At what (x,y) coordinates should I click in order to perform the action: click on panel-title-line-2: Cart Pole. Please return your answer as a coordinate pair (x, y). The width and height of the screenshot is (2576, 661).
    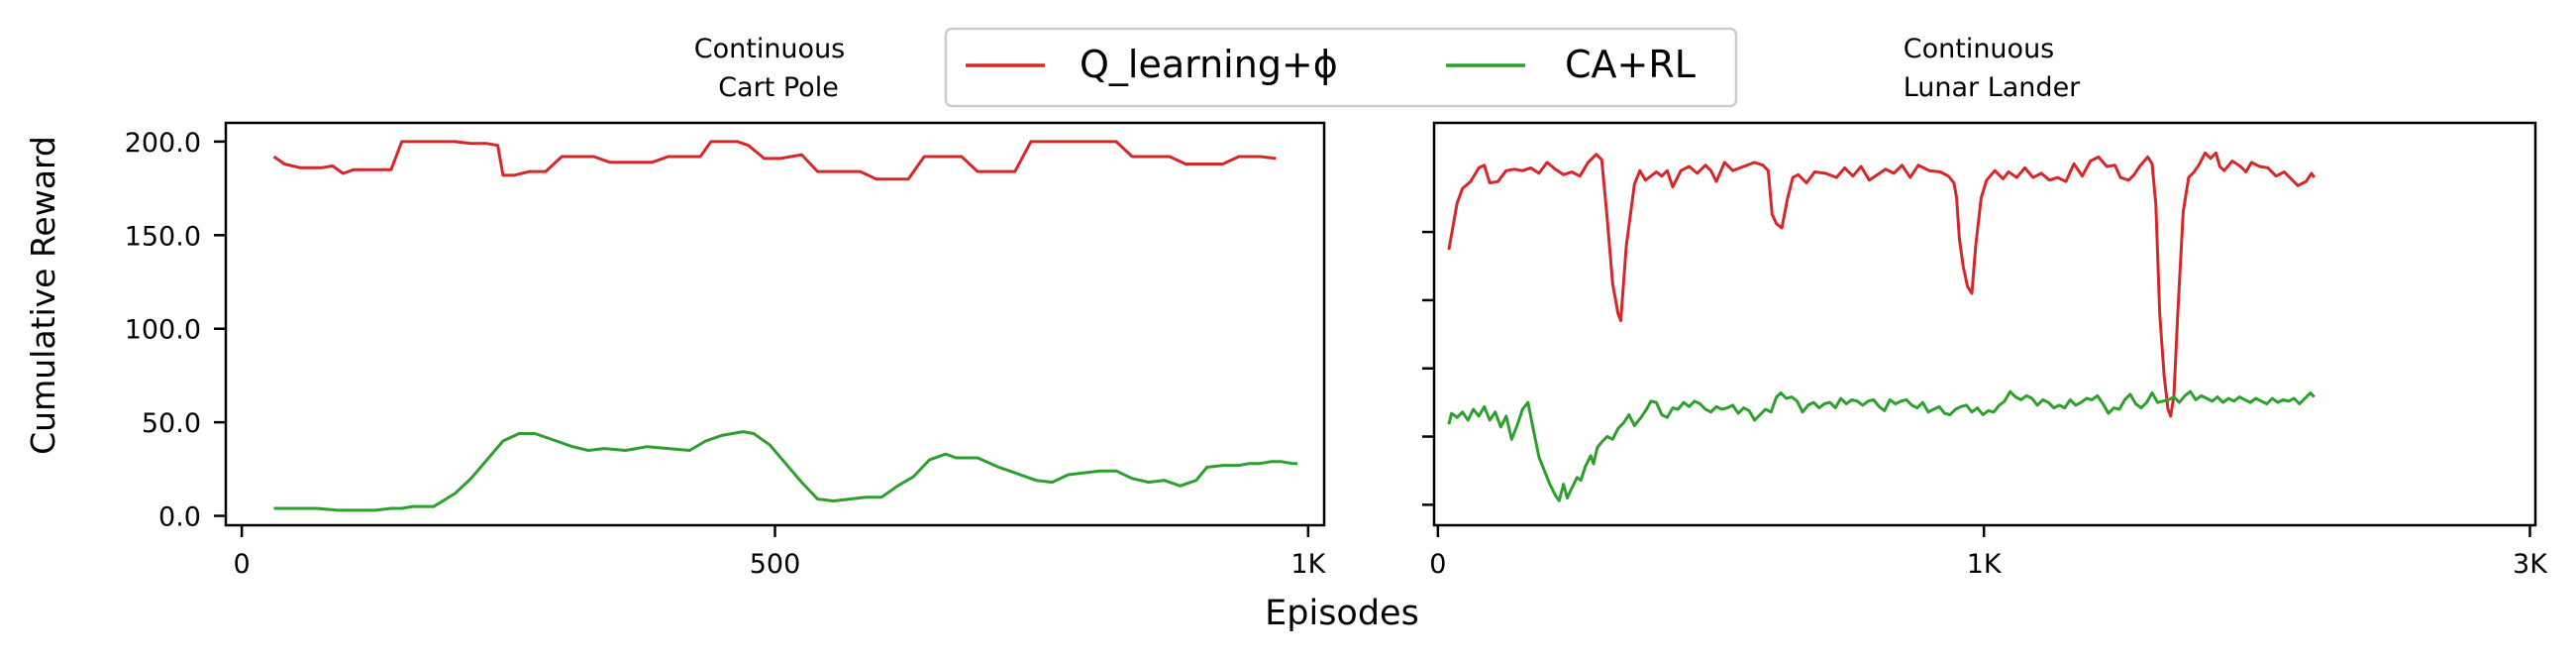
    Looking at the image, I should click on (778, 87).